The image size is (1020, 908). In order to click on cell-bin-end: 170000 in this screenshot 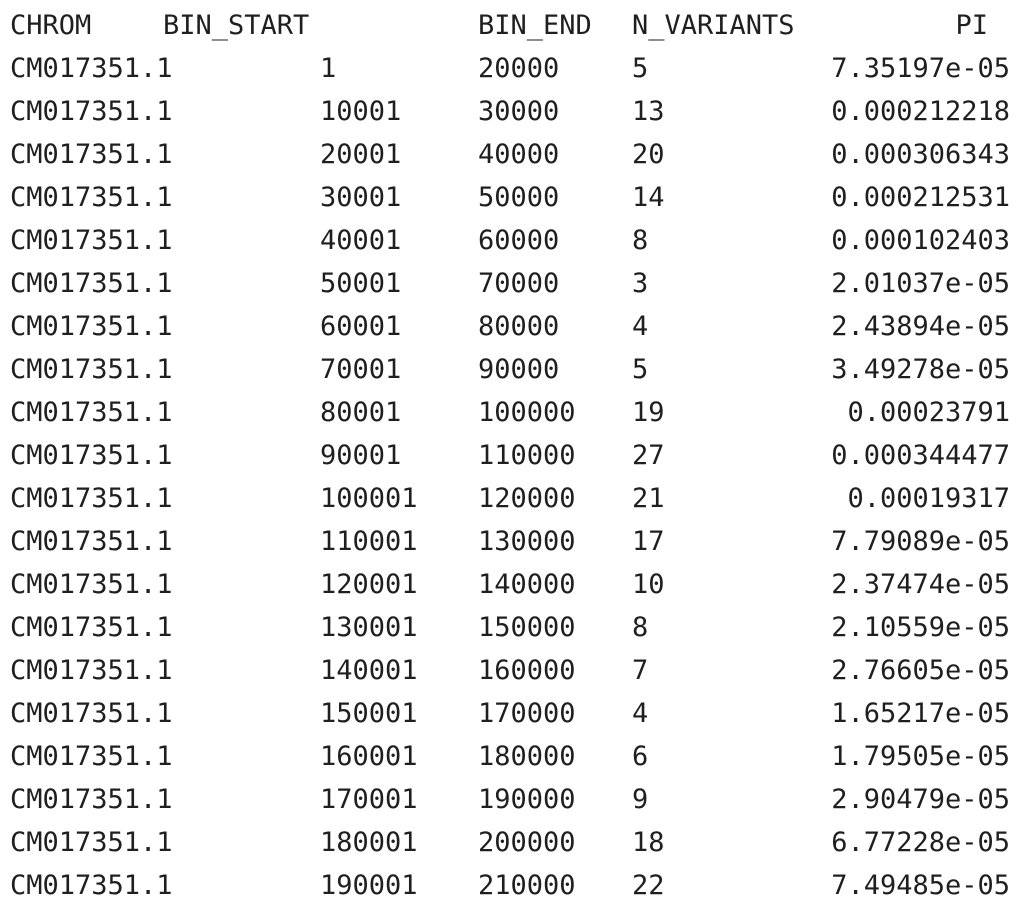, I will do `click(527, 713)`.